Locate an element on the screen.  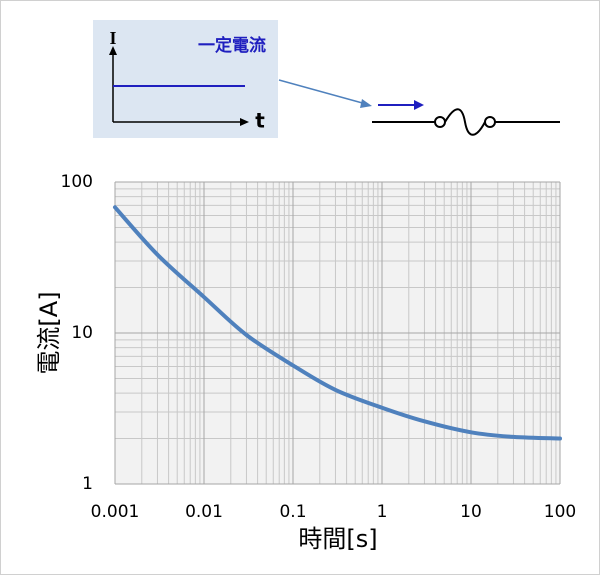
y-axis-label: 電流[A] is located at coordinates (49, 332).